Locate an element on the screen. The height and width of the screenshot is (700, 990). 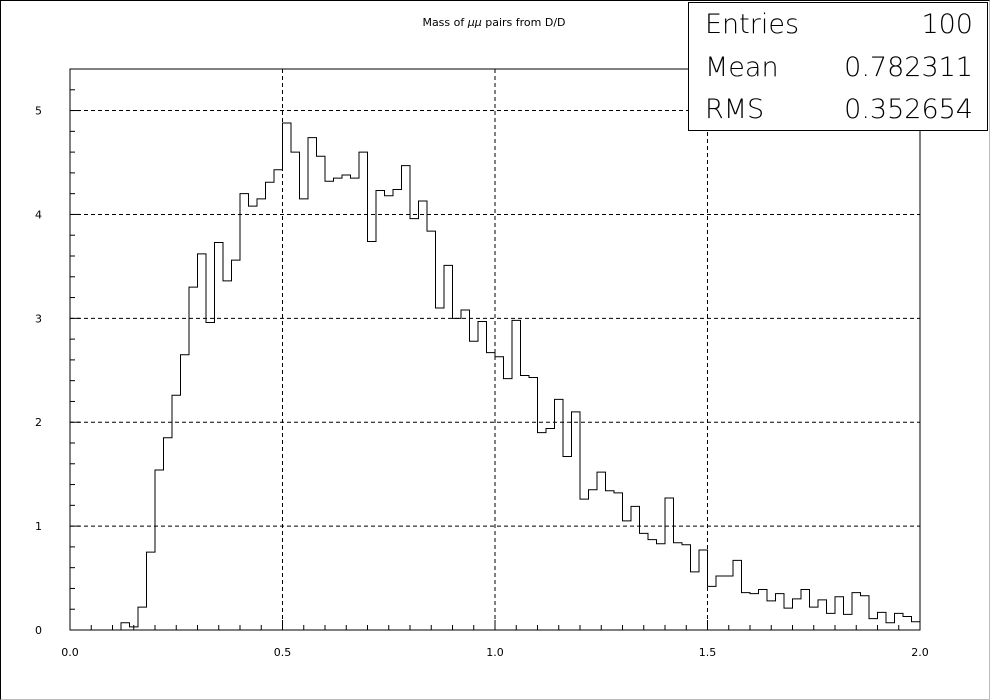
y-tick-label: 0 is located at coordinates (38, 630).